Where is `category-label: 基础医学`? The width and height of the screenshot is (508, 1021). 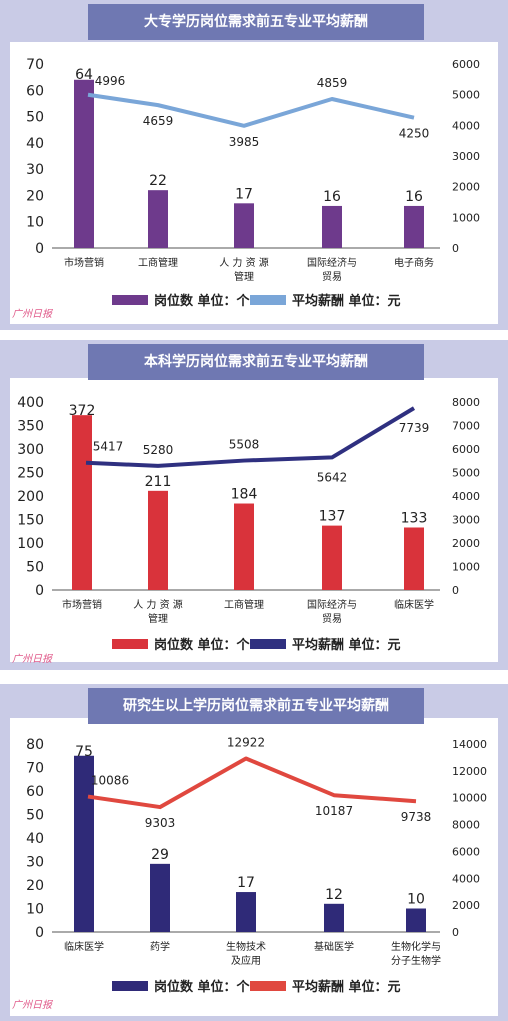 category-label: 基础医学 is located at coordinates (334, 946).